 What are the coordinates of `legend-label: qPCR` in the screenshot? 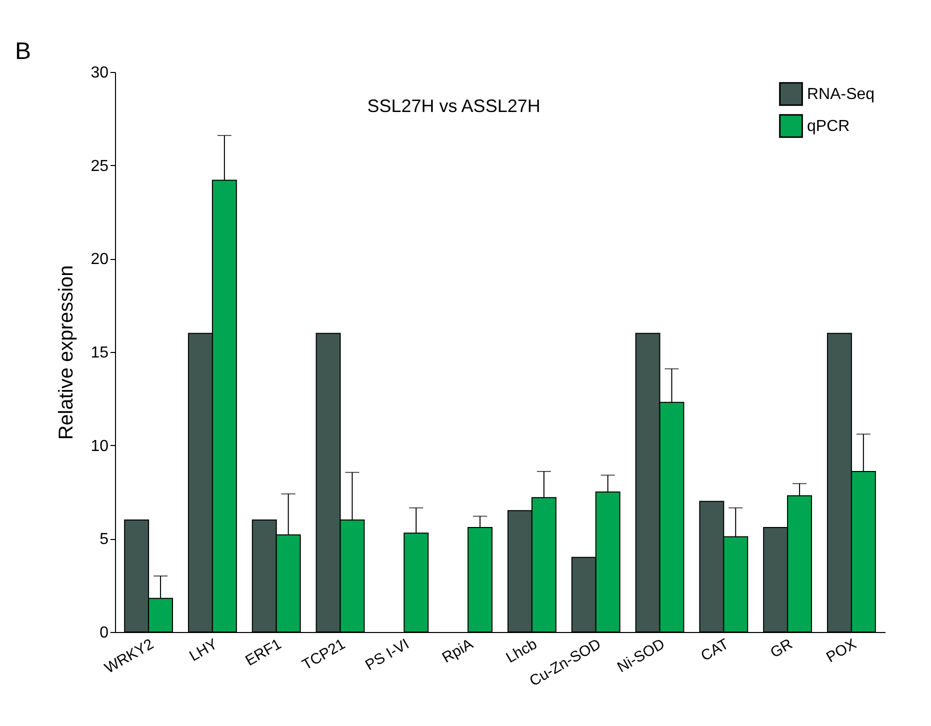 It's located at (828, 126).